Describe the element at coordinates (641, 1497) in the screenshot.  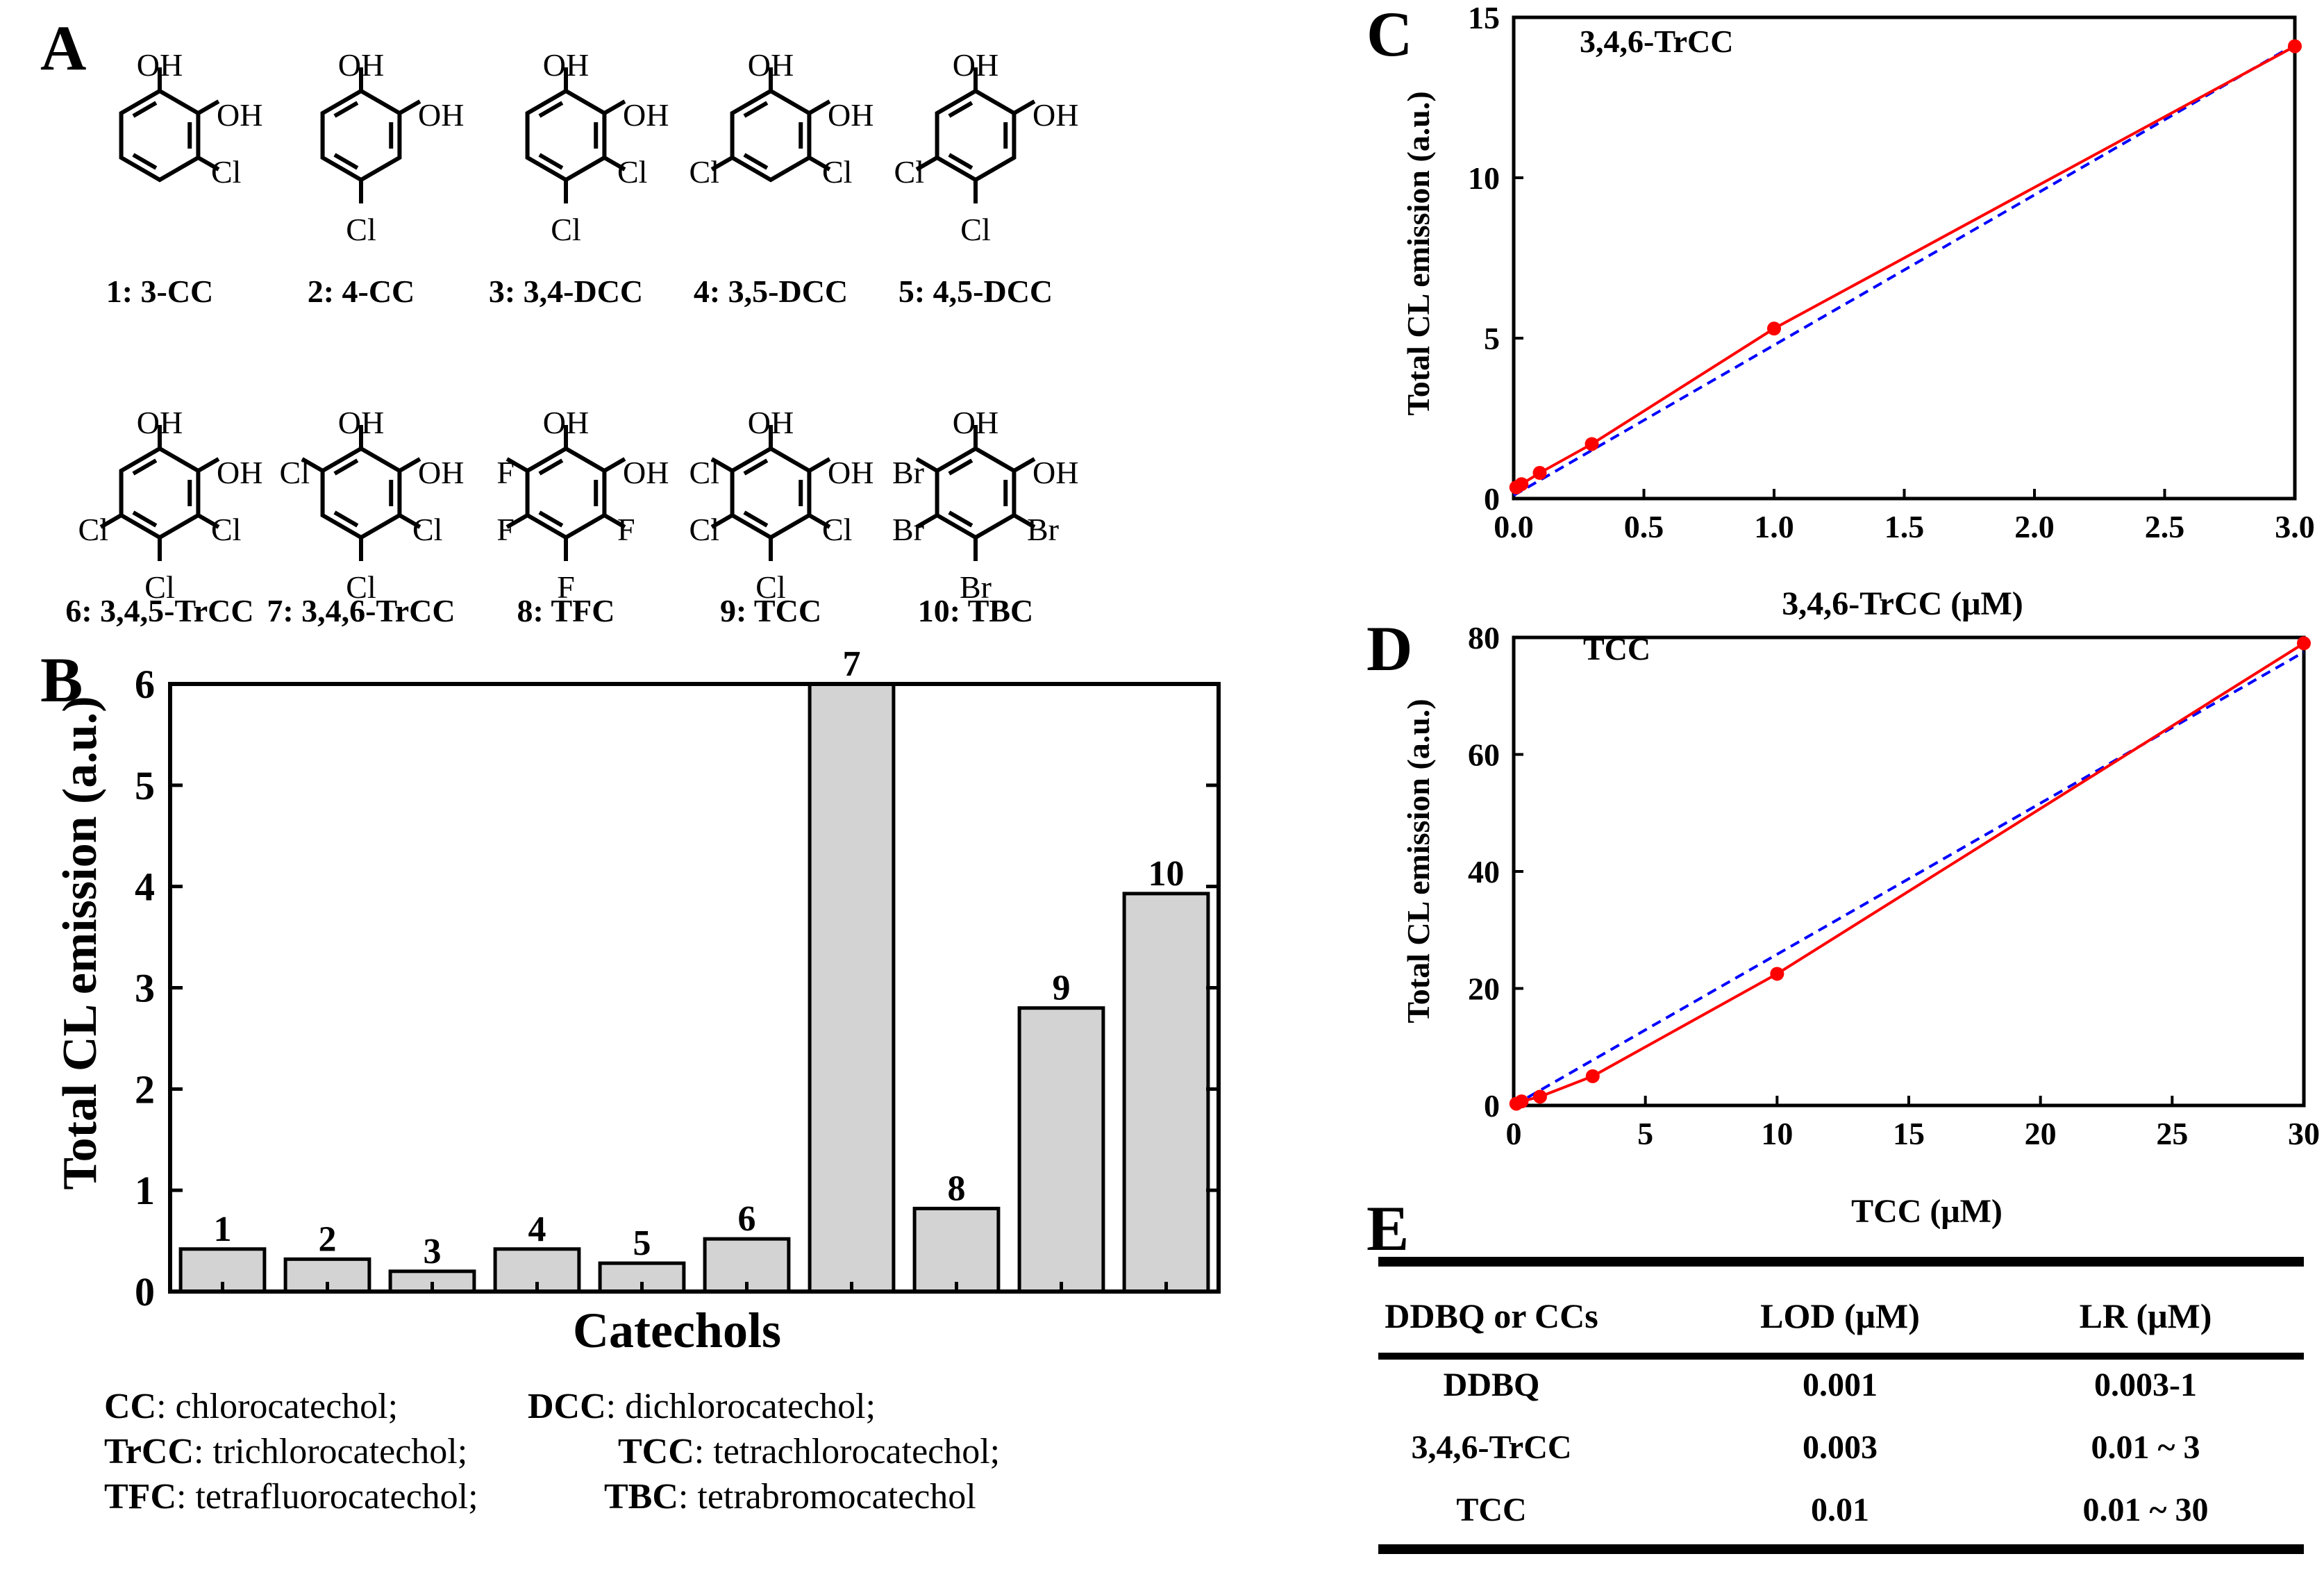
I see `legend-abbr: TBC` at that location.